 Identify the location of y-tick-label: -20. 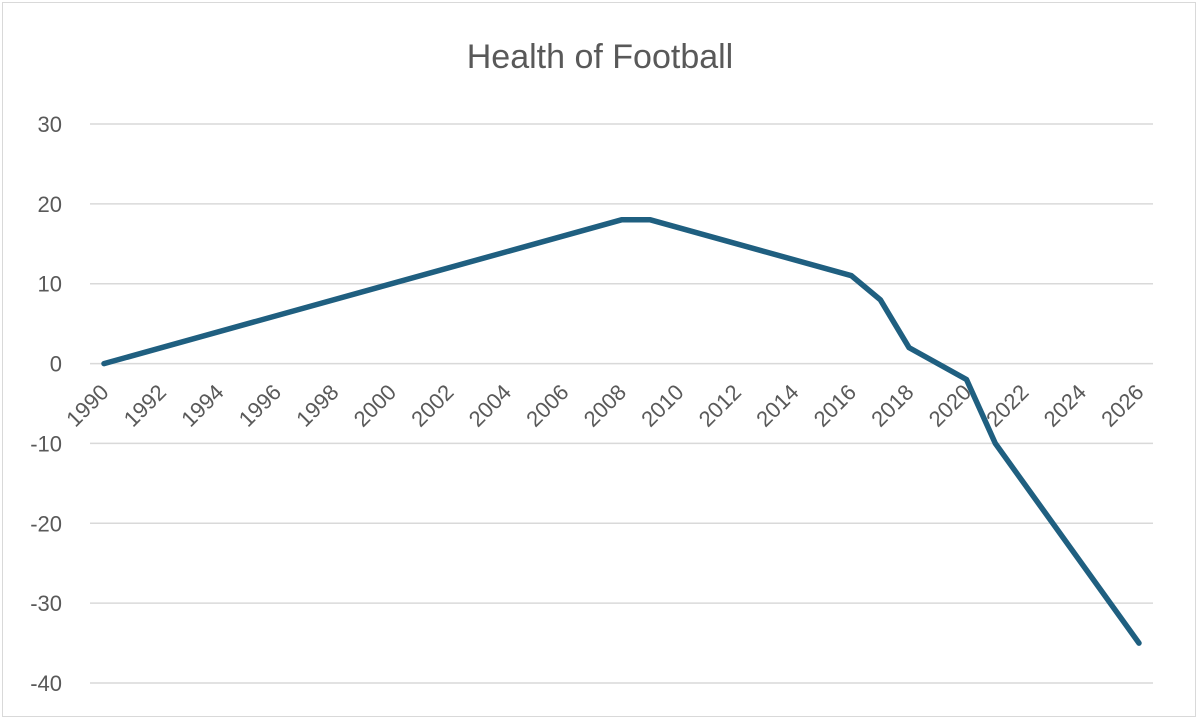
(46, 523).